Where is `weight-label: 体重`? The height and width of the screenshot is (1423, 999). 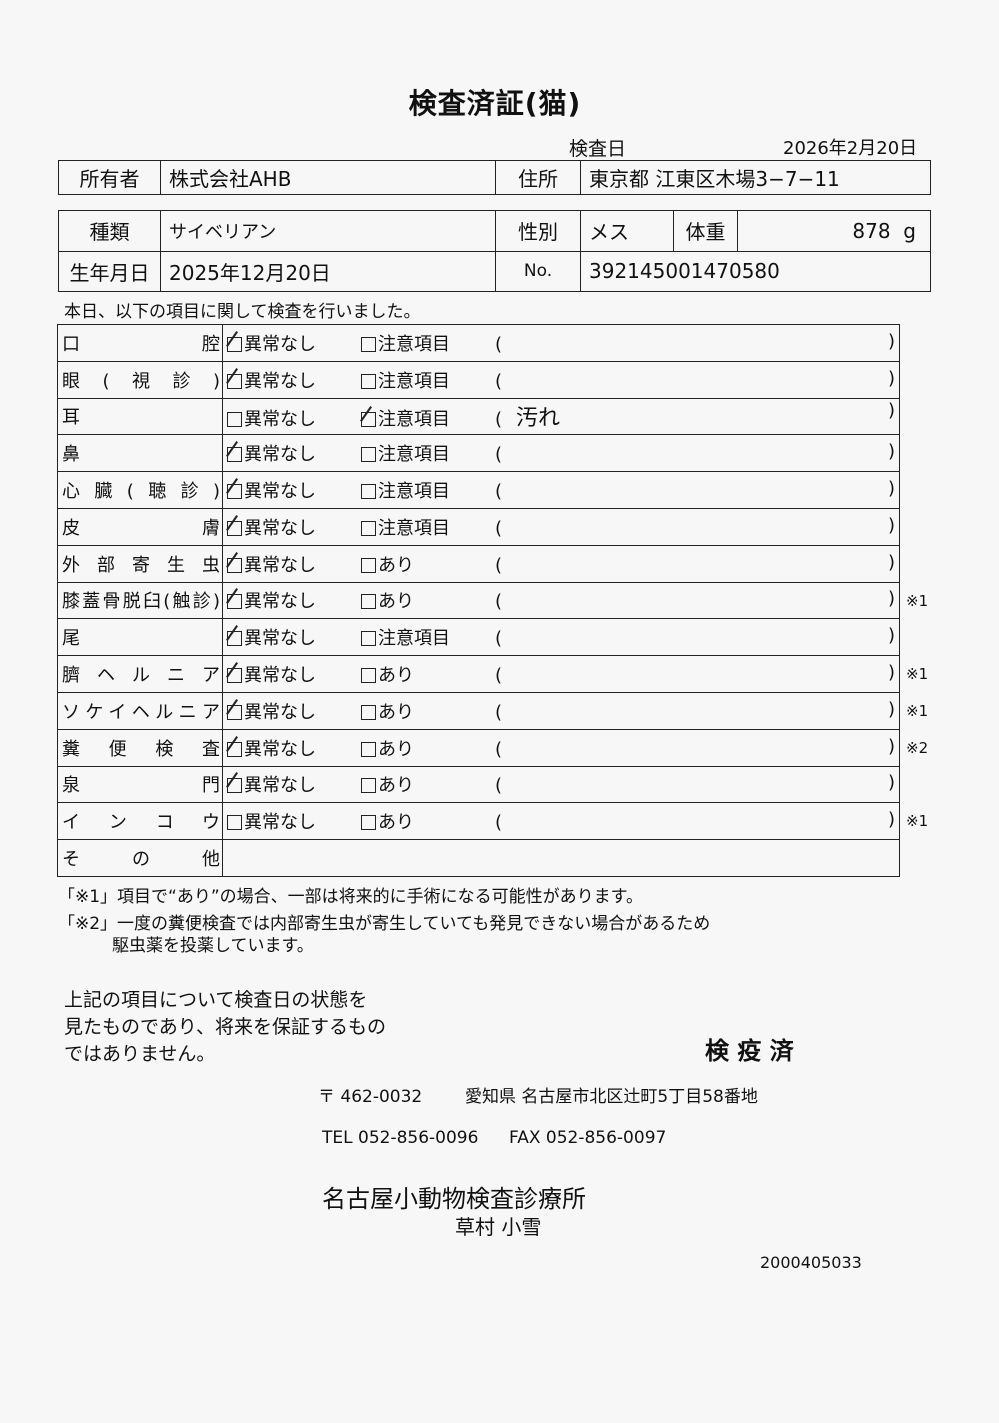 weight-label: 体重 is located at coordinates (705, 231).